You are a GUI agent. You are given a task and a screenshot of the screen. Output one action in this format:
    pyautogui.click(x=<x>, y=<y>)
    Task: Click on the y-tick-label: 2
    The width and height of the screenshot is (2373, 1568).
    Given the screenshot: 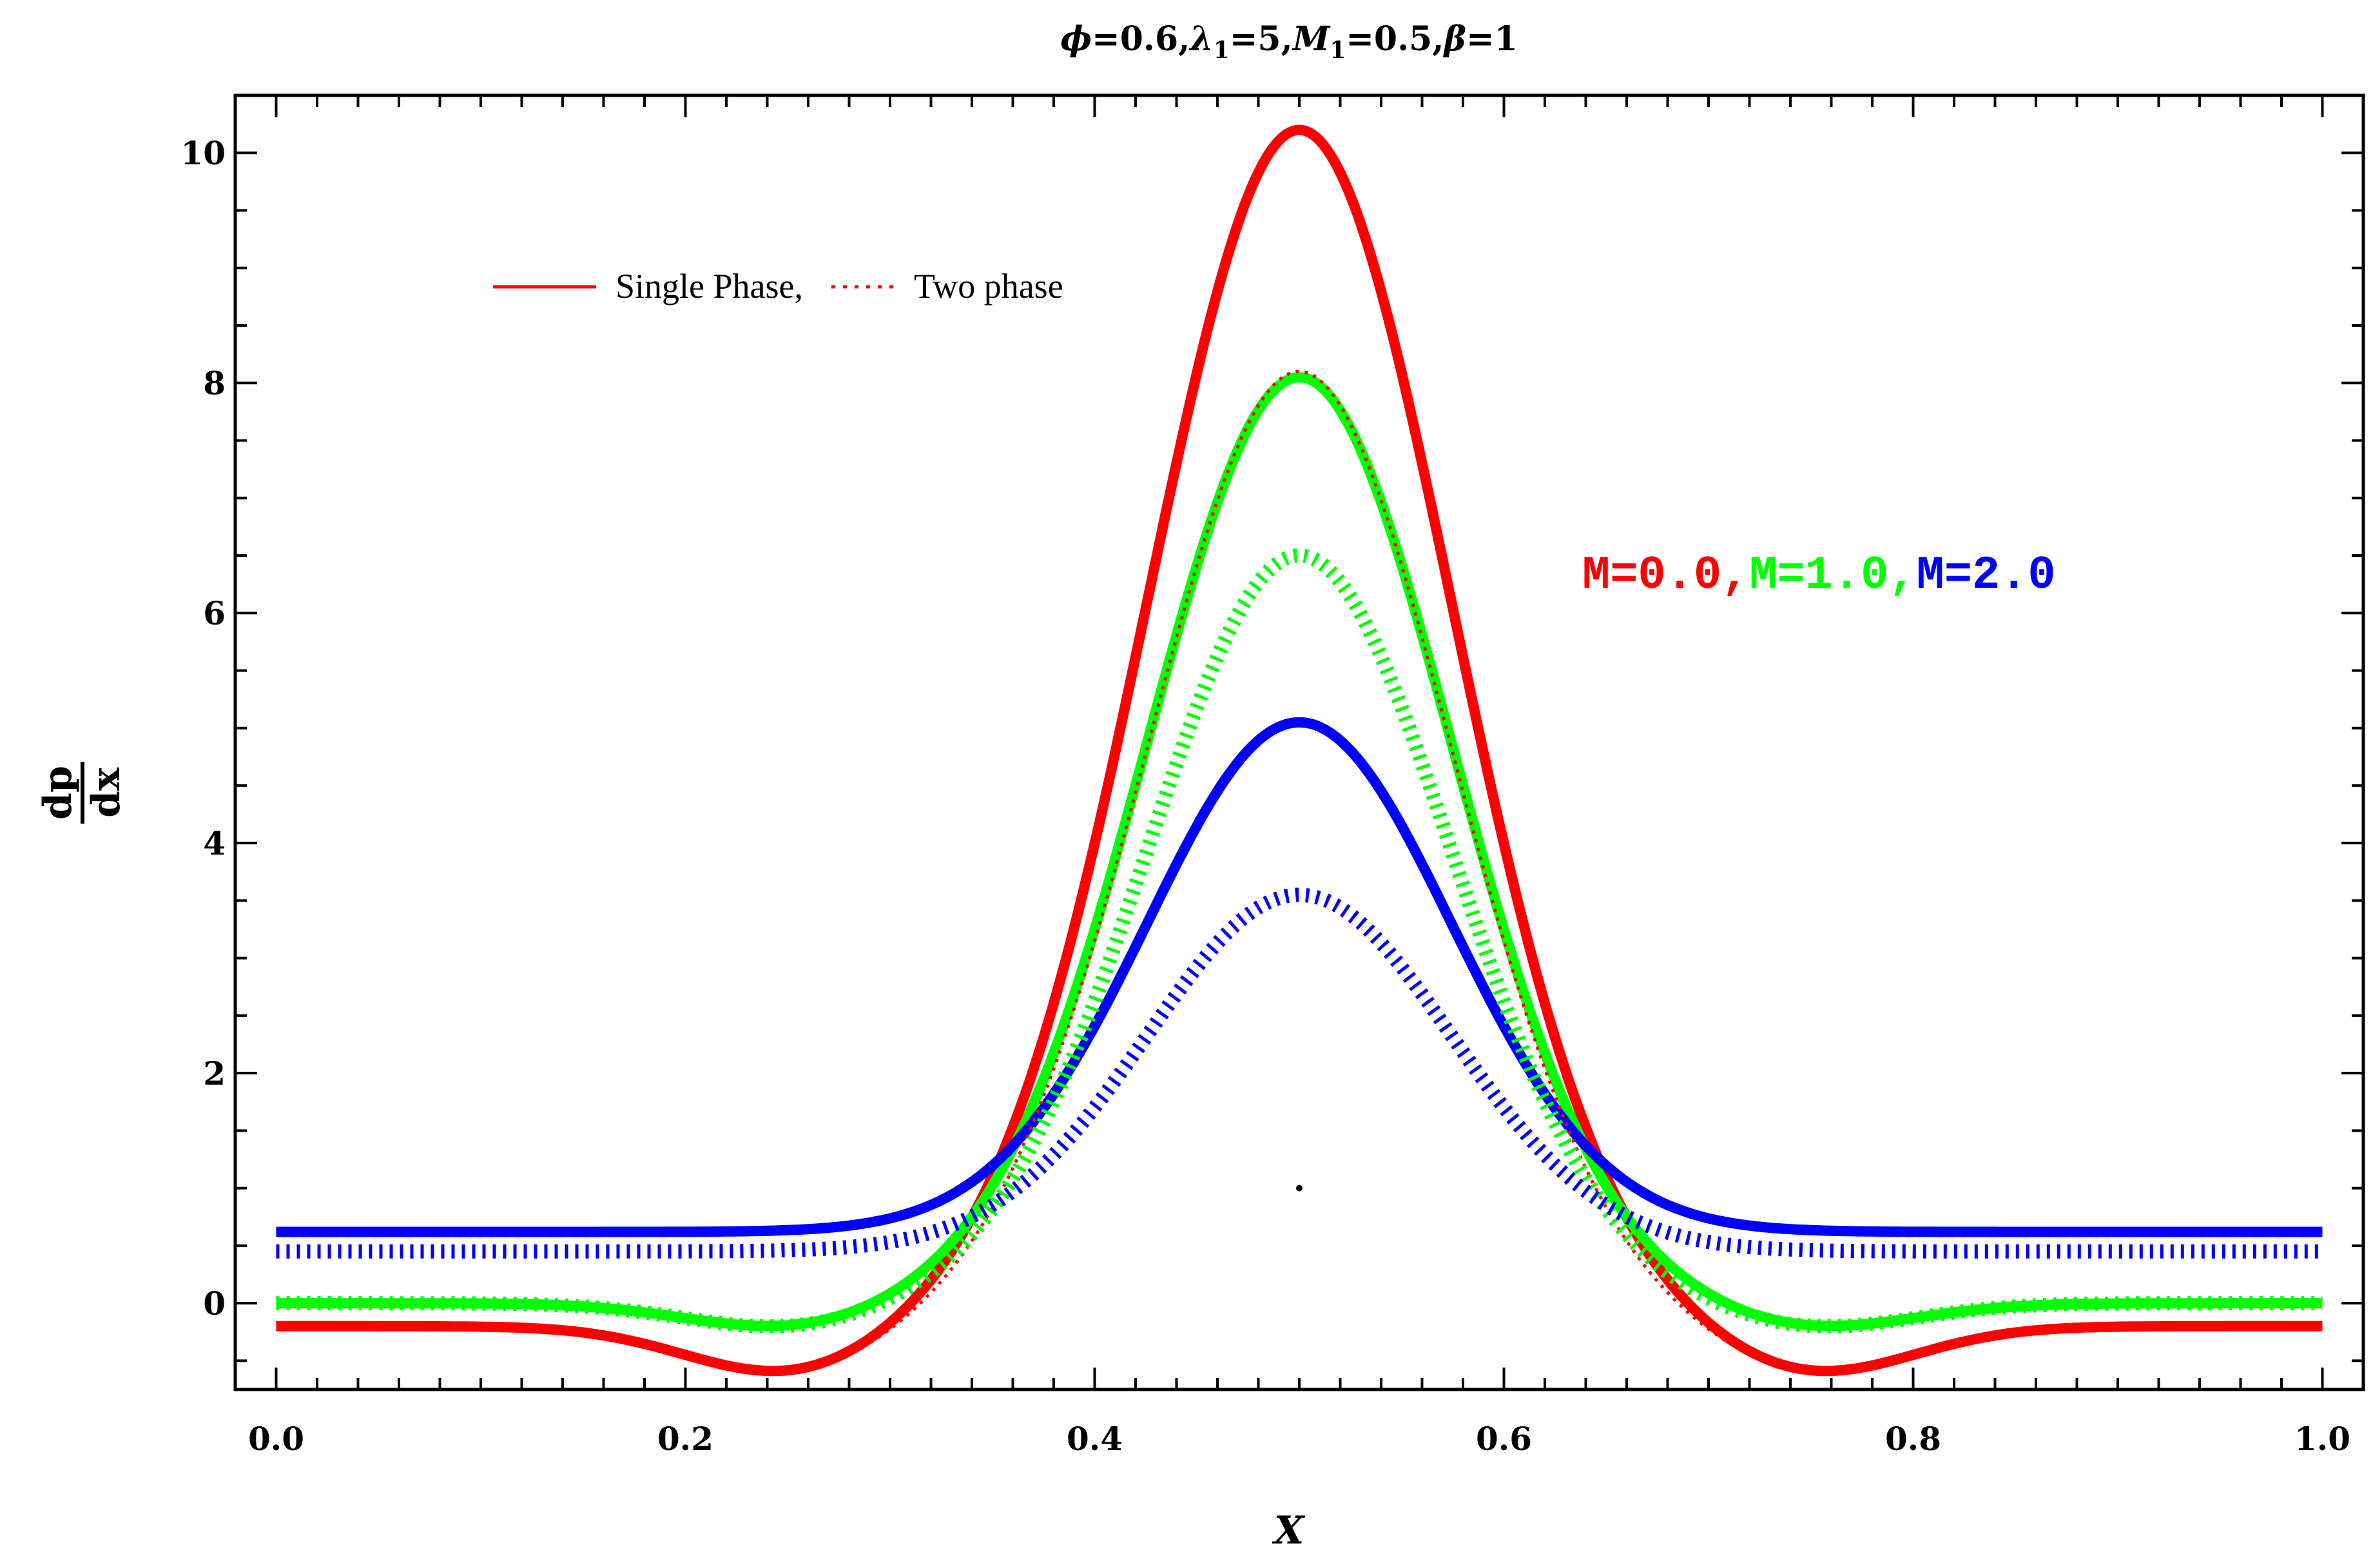 What is the action you would take?
    pyautogui.click(x=214, y=1073)
    